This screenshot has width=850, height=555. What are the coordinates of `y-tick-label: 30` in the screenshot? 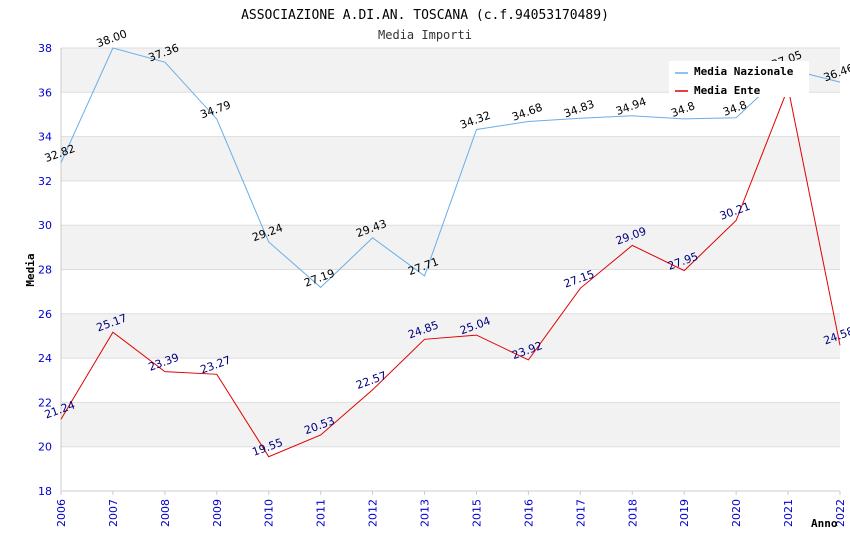 It's located at (45, 225).